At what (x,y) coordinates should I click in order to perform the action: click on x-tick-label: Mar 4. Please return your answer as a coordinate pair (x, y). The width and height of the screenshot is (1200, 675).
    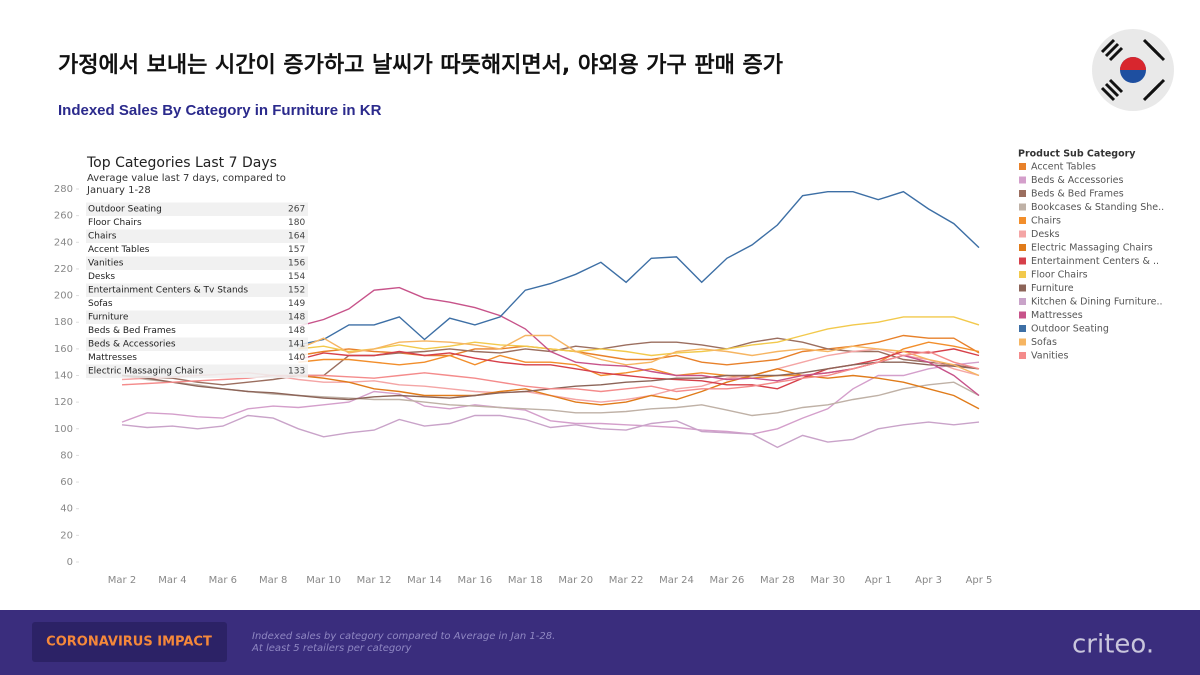
    Looking at the image, I should click on (172, 580).